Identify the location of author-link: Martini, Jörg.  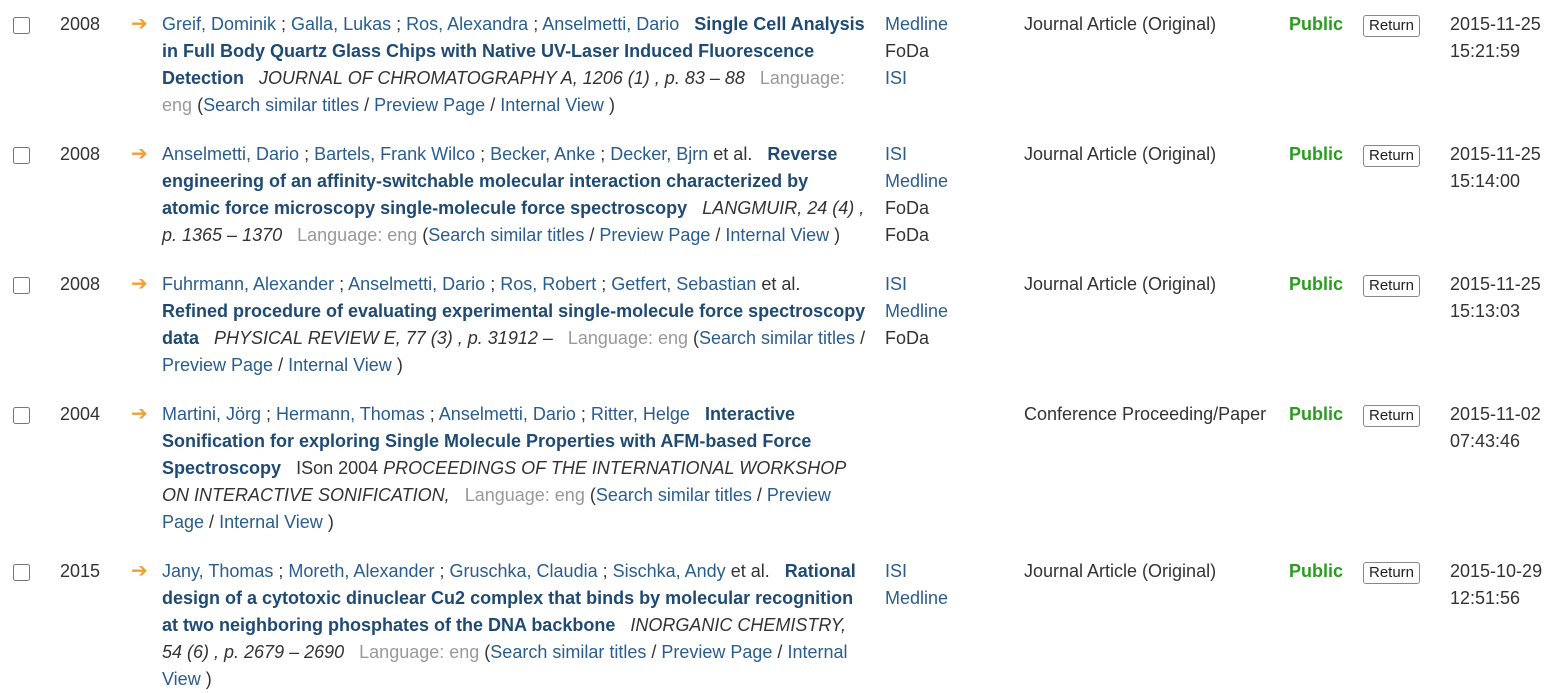
(212, 414).